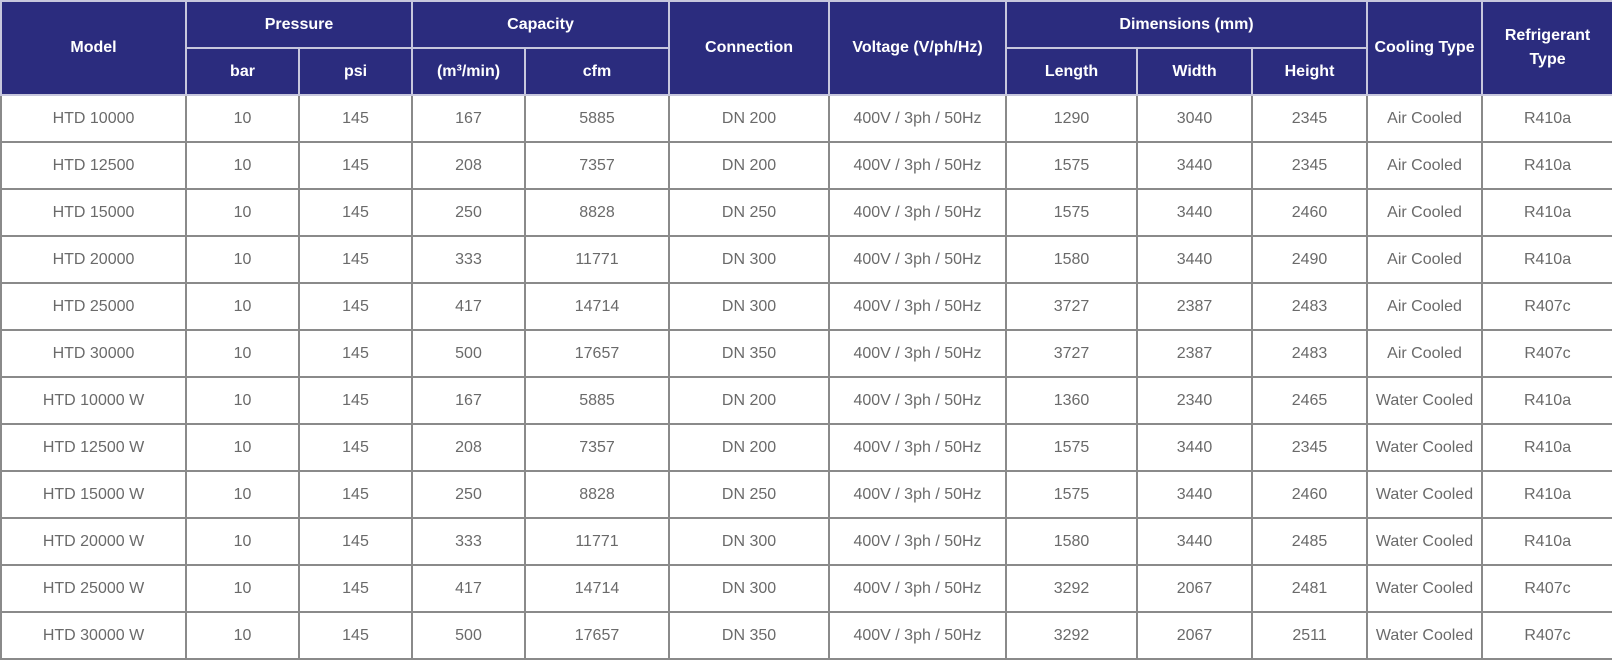 This screenshot has height=660, width=1612. I want to click on col-header-width: Width, so click(1195, 71).